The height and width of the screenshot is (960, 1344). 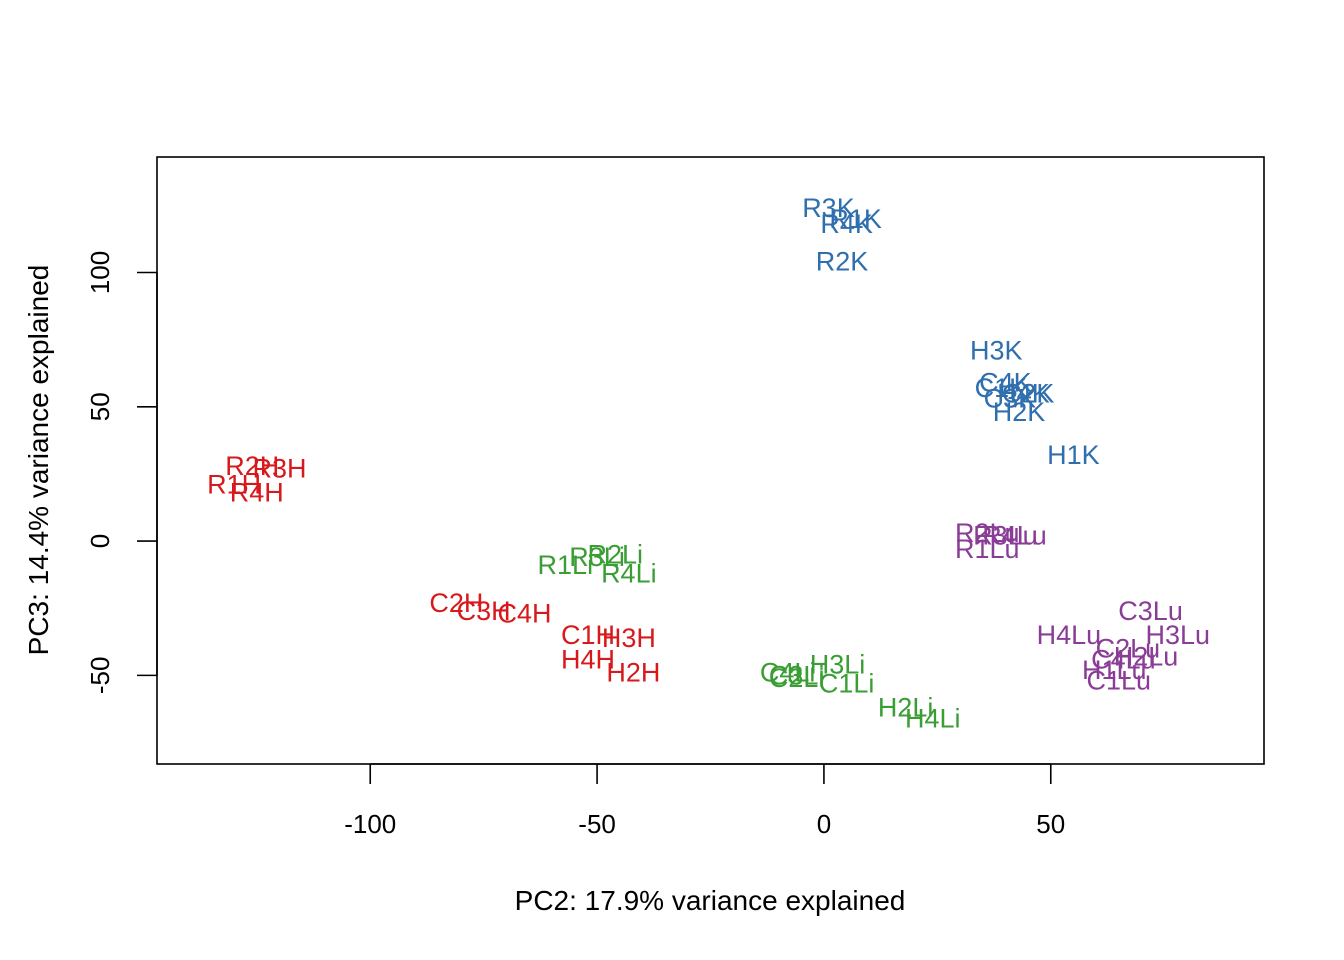 I want to click on point-label: H4Lu, so click(x=1069, y=635).